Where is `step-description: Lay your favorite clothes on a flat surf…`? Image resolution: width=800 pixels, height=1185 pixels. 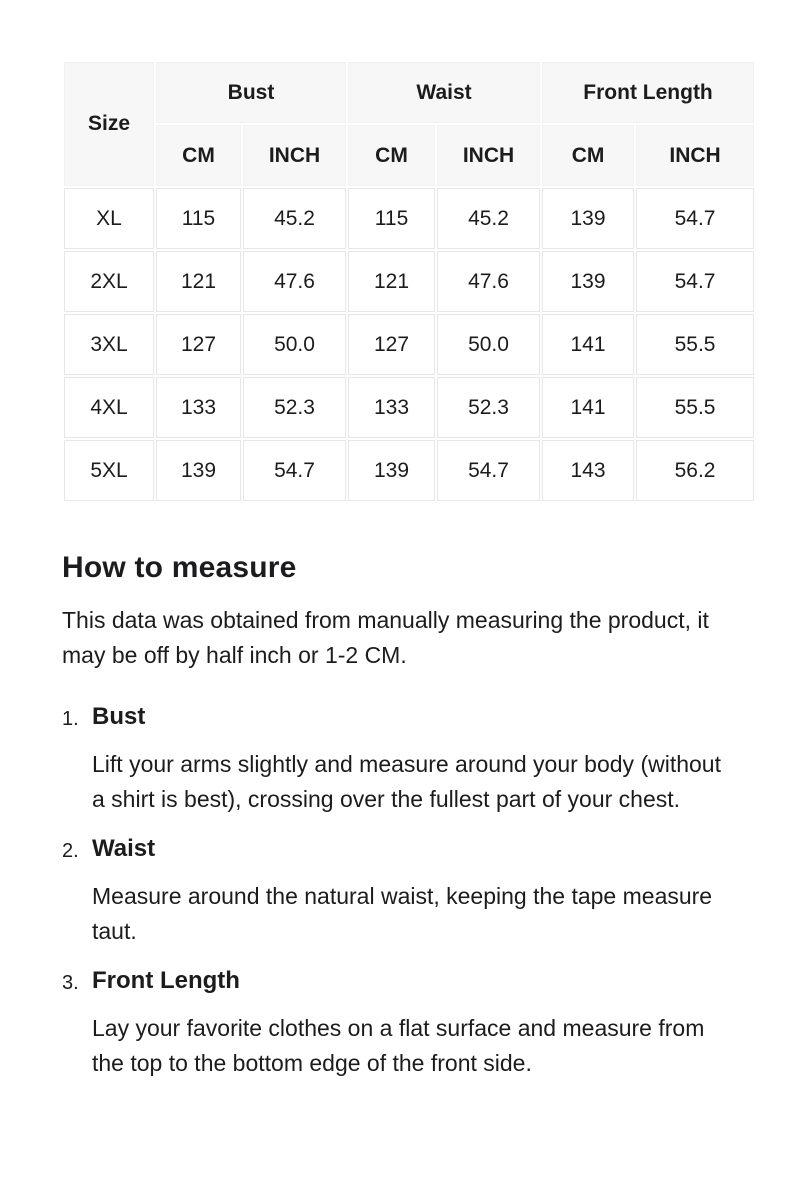 step-description: Lay your favorite clothes on a flat surf… is located at coordinates (398, 1045).